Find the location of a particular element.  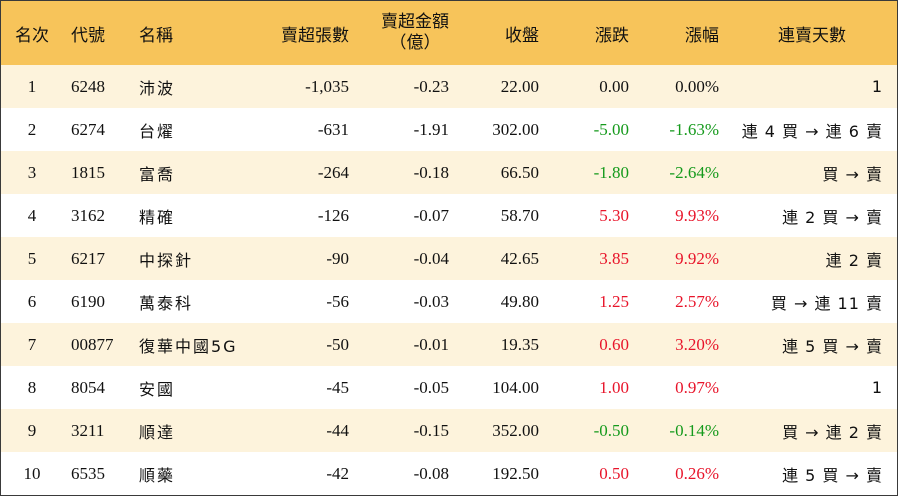

cell-name: 順藥 is located at coordinates (157, 475).